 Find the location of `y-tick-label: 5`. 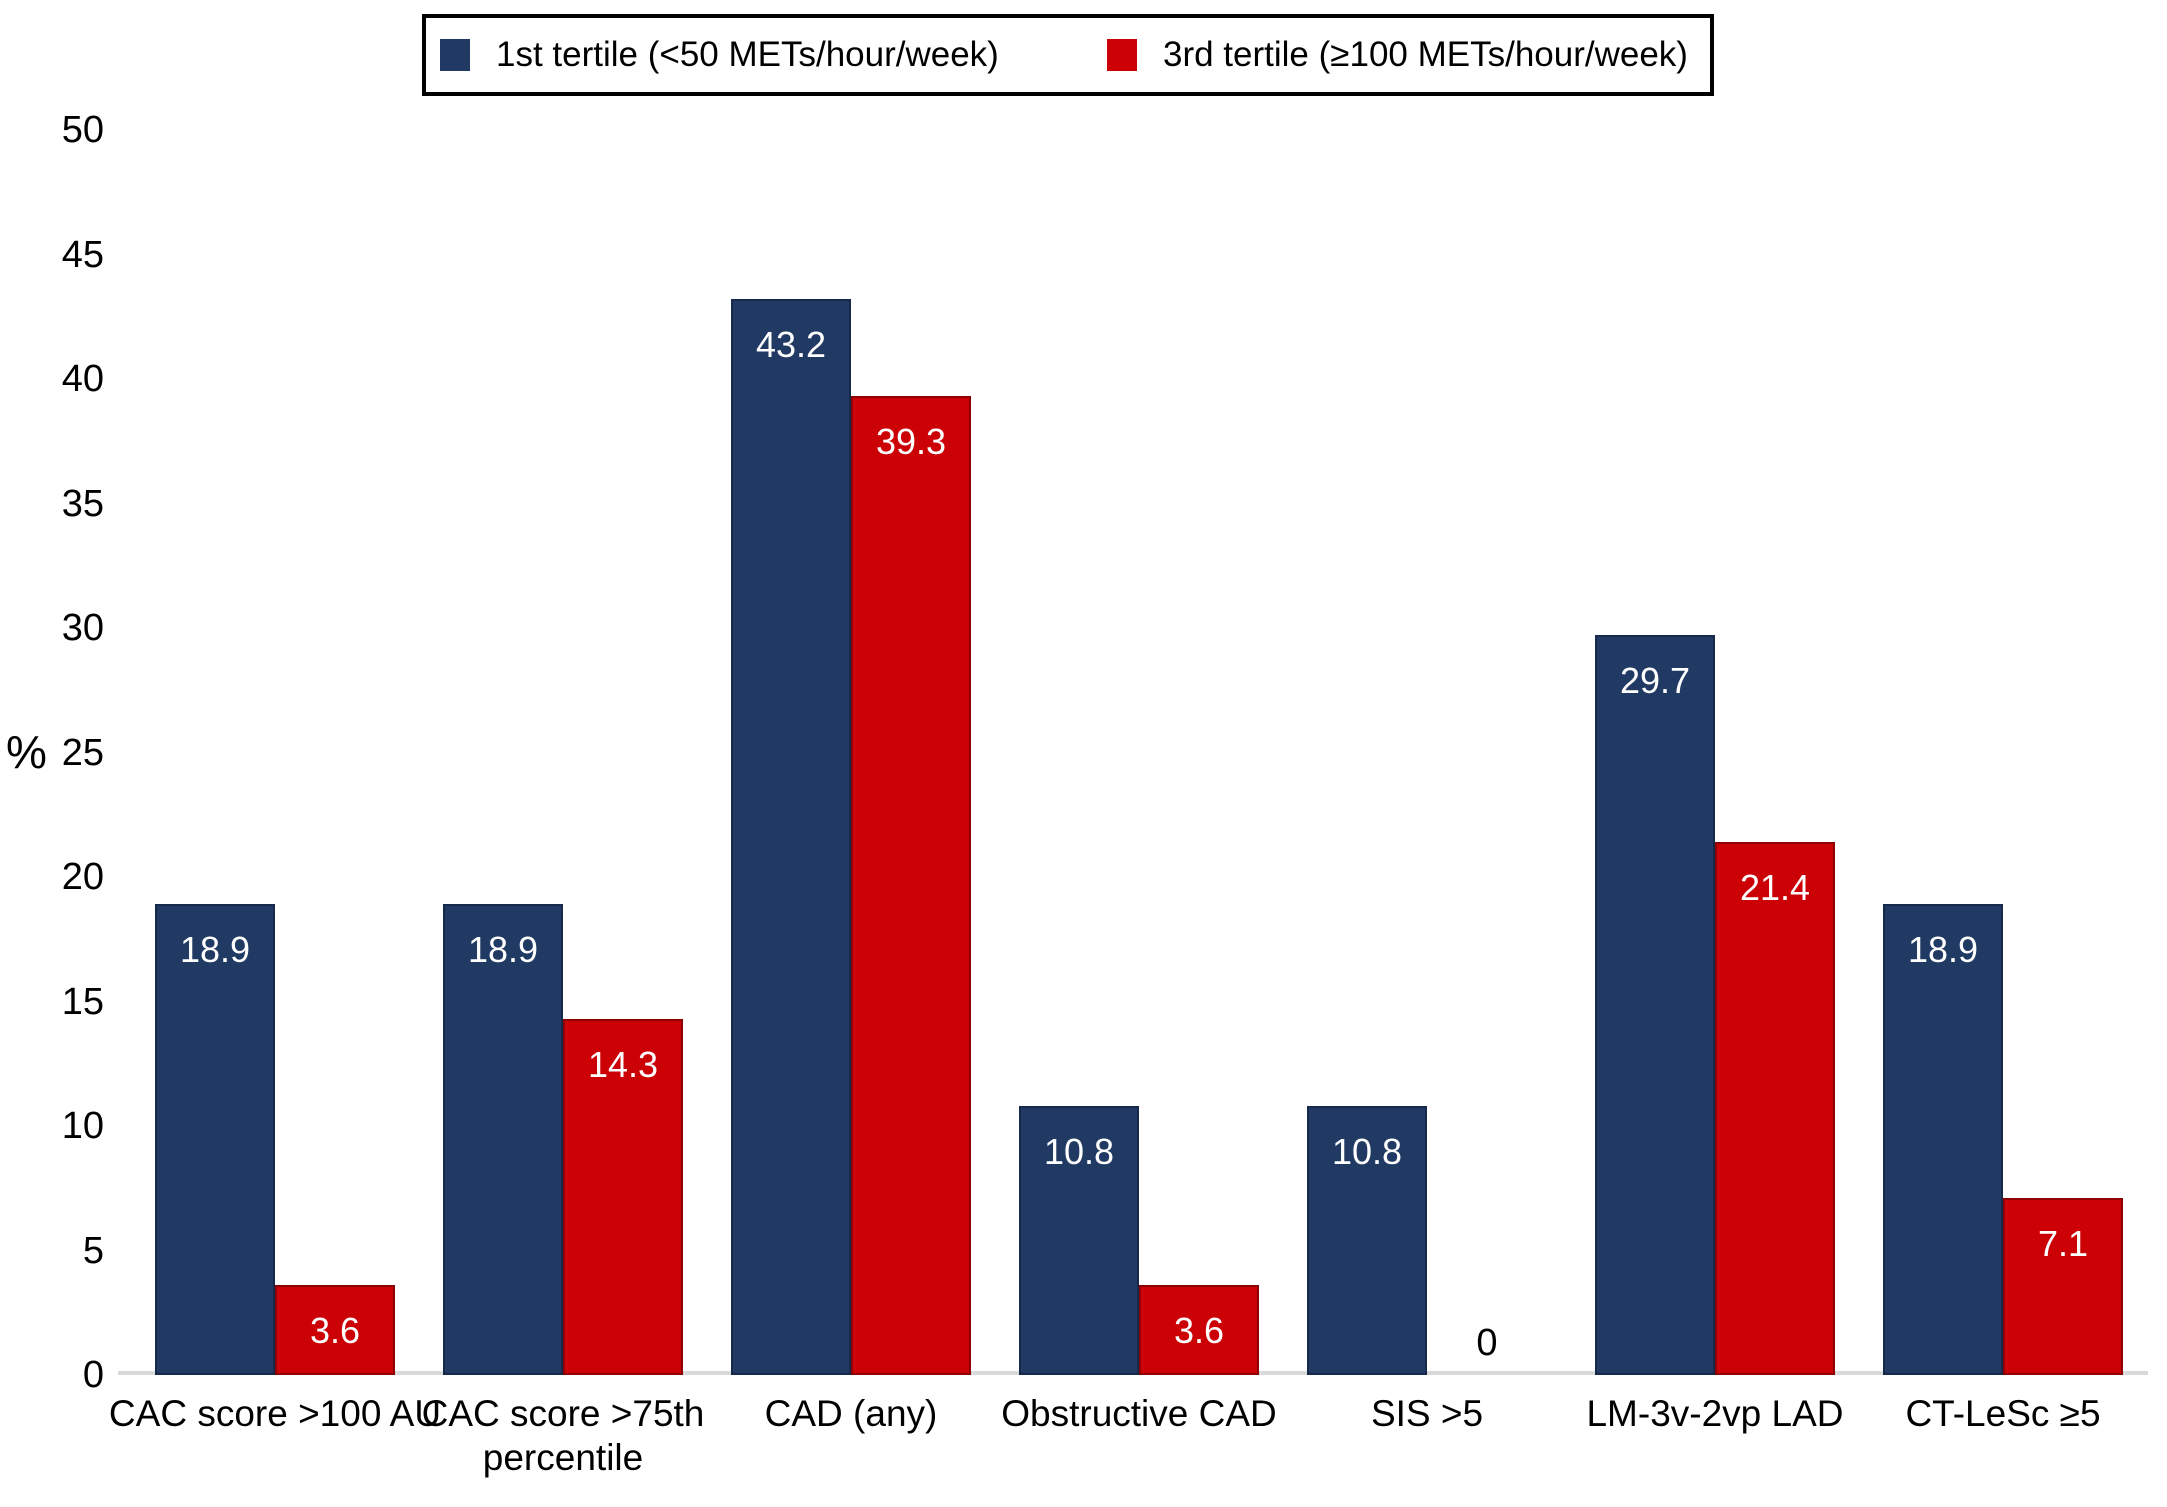

y-tick-label: 5 is located at coordinates (93, 1250).